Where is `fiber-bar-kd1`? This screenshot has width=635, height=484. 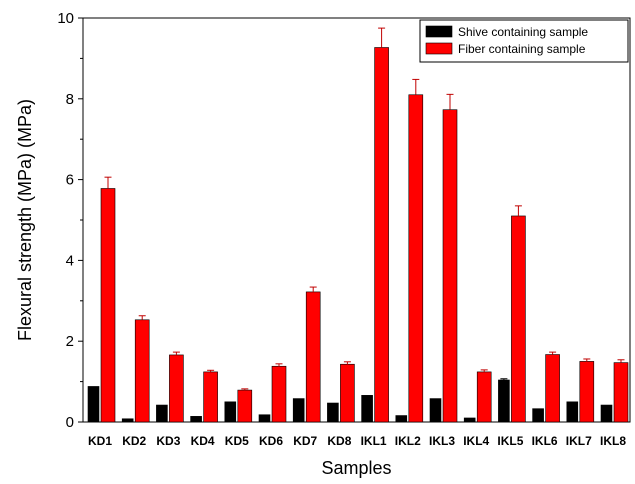 fiber-bar-kd1 is located at coordinates (108, 305).